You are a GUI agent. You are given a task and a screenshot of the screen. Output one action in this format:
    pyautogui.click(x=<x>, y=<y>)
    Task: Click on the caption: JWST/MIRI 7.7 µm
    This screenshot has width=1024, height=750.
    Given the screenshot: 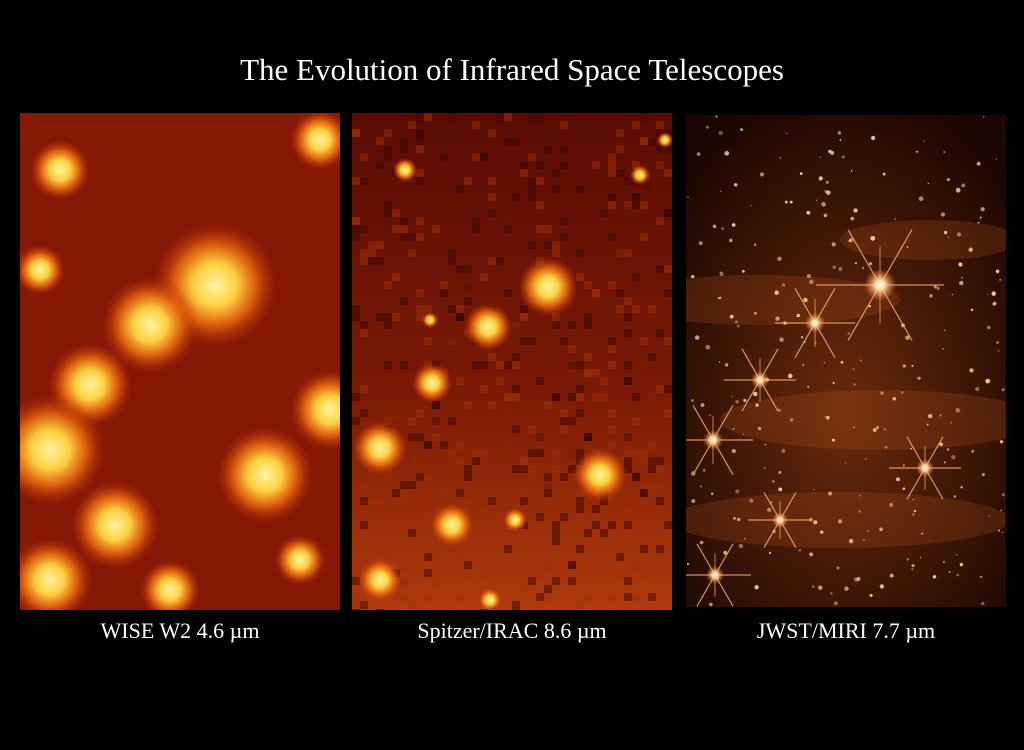 What is the action you would take?
    pyautogui.click(x=846, y=630)
    